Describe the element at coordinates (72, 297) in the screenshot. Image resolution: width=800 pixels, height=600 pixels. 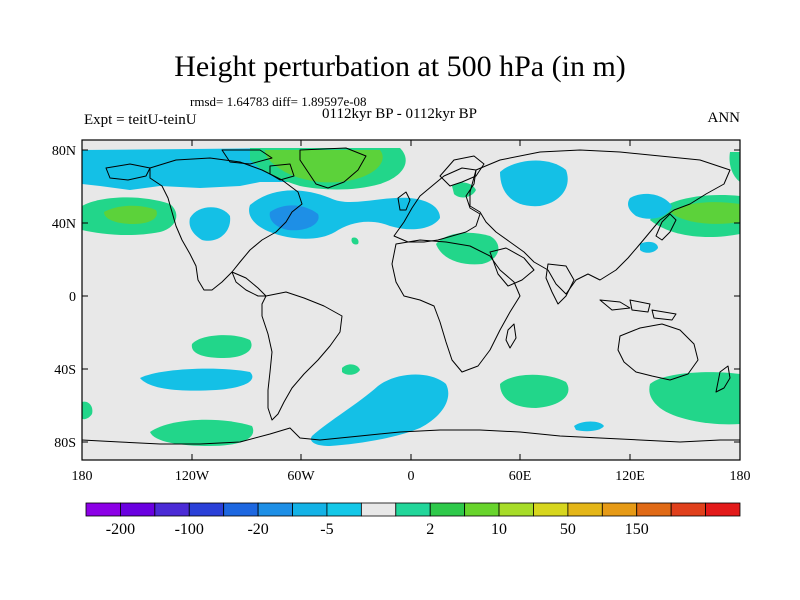
I see `lat-label-0: 0` at that location.